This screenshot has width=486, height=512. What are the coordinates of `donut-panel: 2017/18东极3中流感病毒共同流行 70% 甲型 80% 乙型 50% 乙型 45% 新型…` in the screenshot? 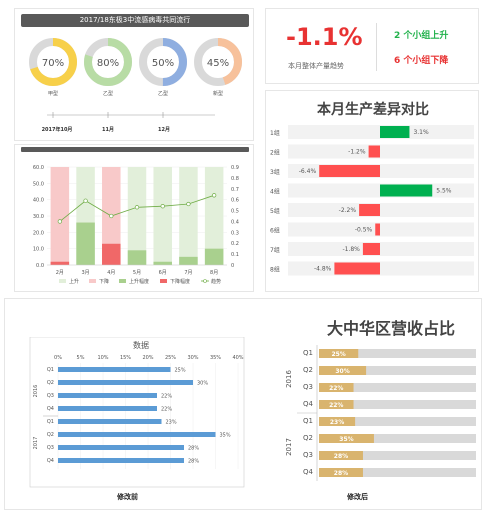 It's located at (134, 74).